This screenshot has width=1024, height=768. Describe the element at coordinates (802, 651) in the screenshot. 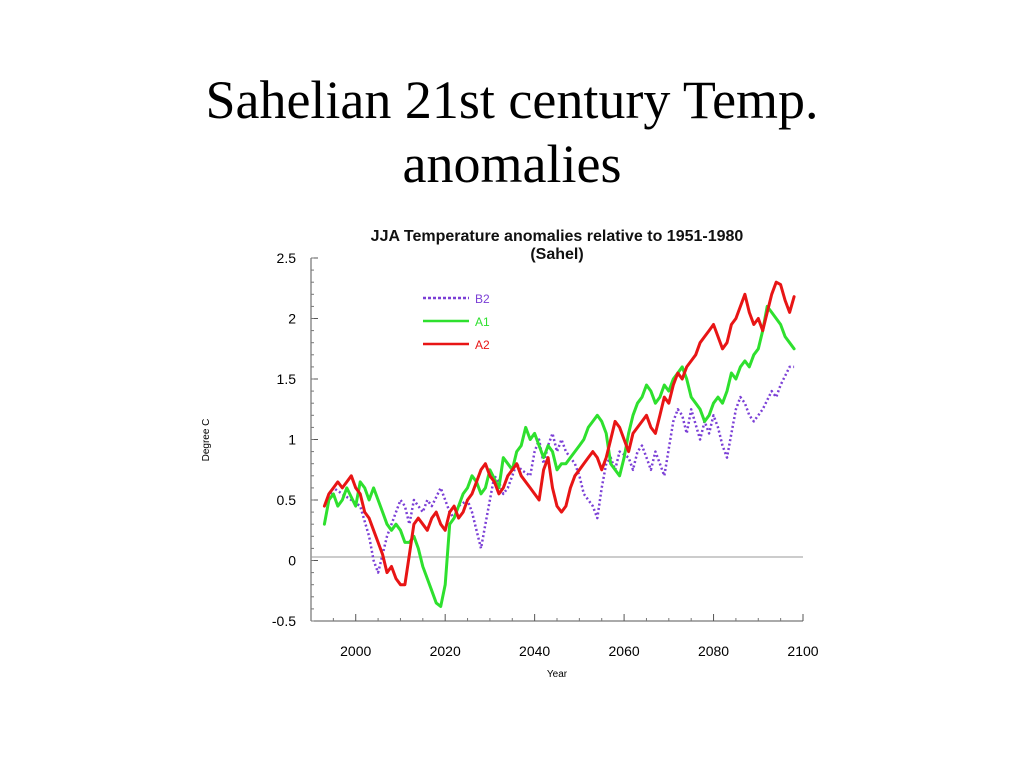

I see `x-tick-label: 2100` at that location.